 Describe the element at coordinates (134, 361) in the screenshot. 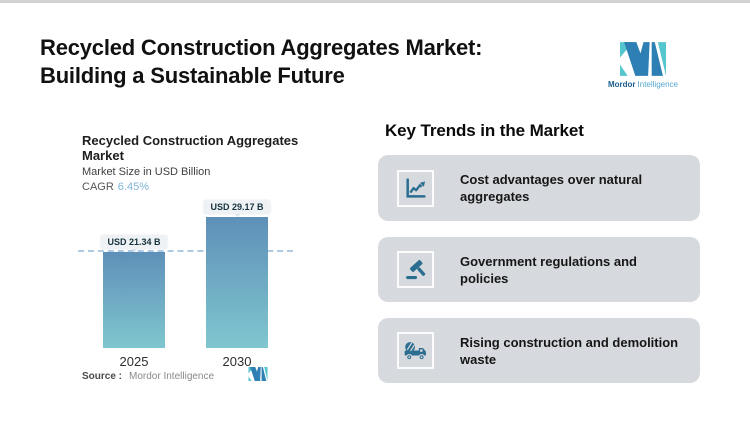

I see `axis-label-2025: 2025` at that location.